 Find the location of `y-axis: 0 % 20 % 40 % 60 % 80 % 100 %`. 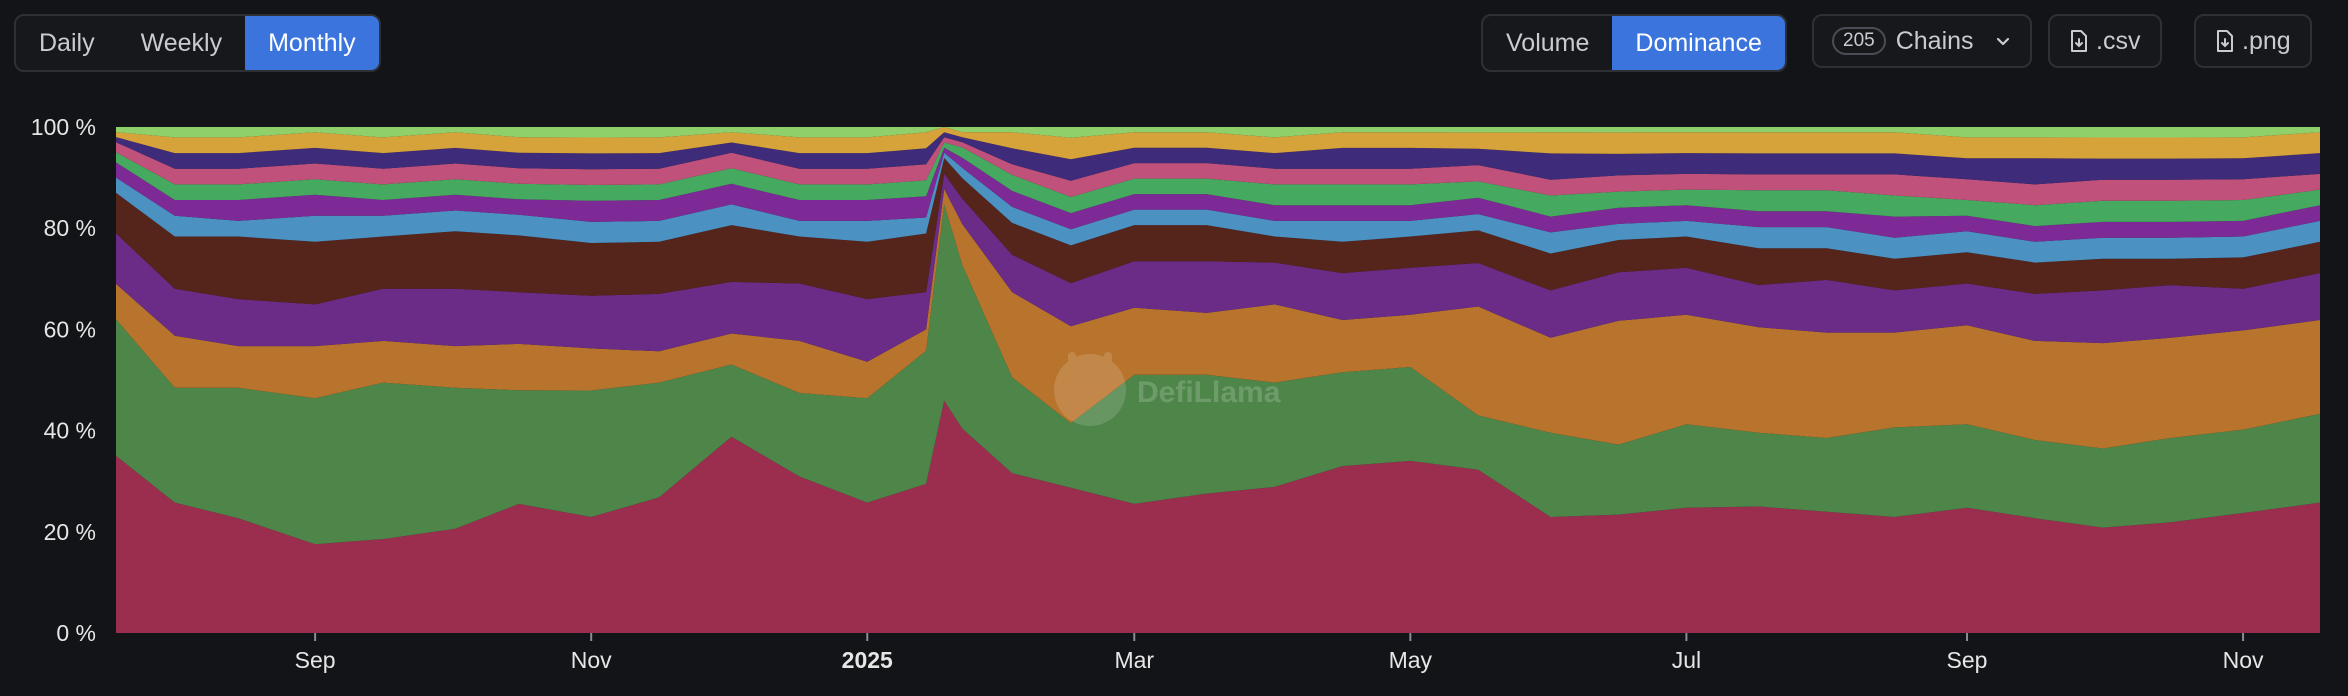

y-axis: 0 % 20 % 40 % 60 % 80 % 100 % is located at coordinates (63, 380).